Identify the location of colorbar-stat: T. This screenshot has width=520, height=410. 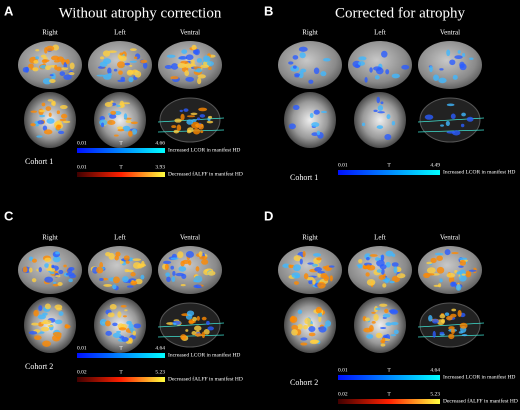
(389, 394).